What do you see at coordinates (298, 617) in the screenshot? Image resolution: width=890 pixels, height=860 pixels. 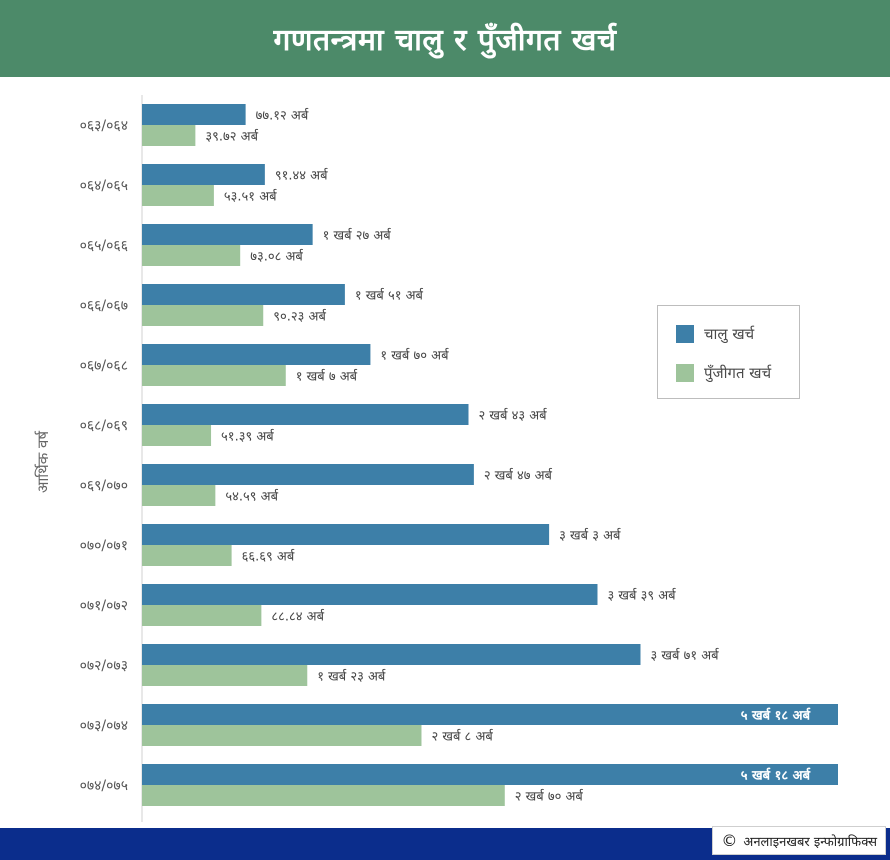 I see `data-label: ८८.८४ अर्ब` at bounding box center [298, 617].